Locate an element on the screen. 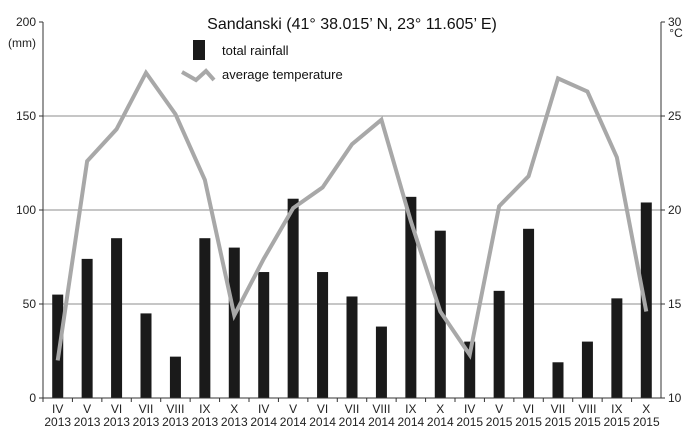 The width and height of the screenshot is (686, 430). legend-bar-swatch is located at coordinates (199, 50).